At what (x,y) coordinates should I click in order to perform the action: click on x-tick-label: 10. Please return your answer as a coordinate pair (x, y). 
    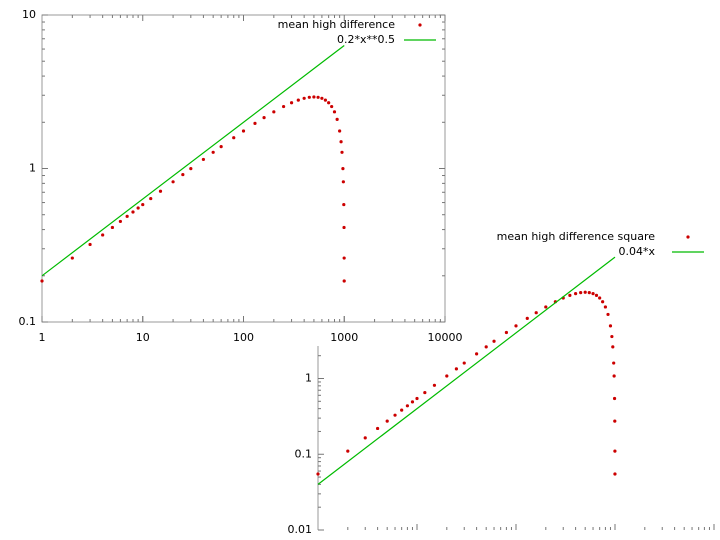
    Looking at the image, I should click on (143, 337).